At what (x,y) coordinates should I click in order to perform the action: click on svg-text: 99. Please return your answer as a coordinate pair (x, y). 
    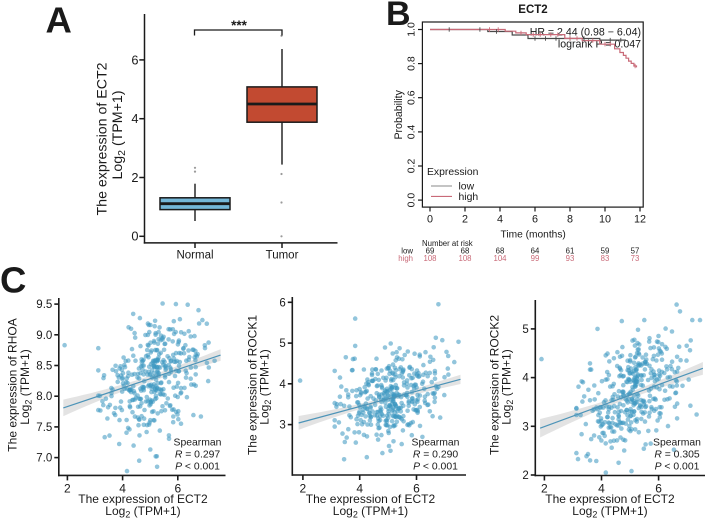
    Looking at the image, I should click on (535, 258).